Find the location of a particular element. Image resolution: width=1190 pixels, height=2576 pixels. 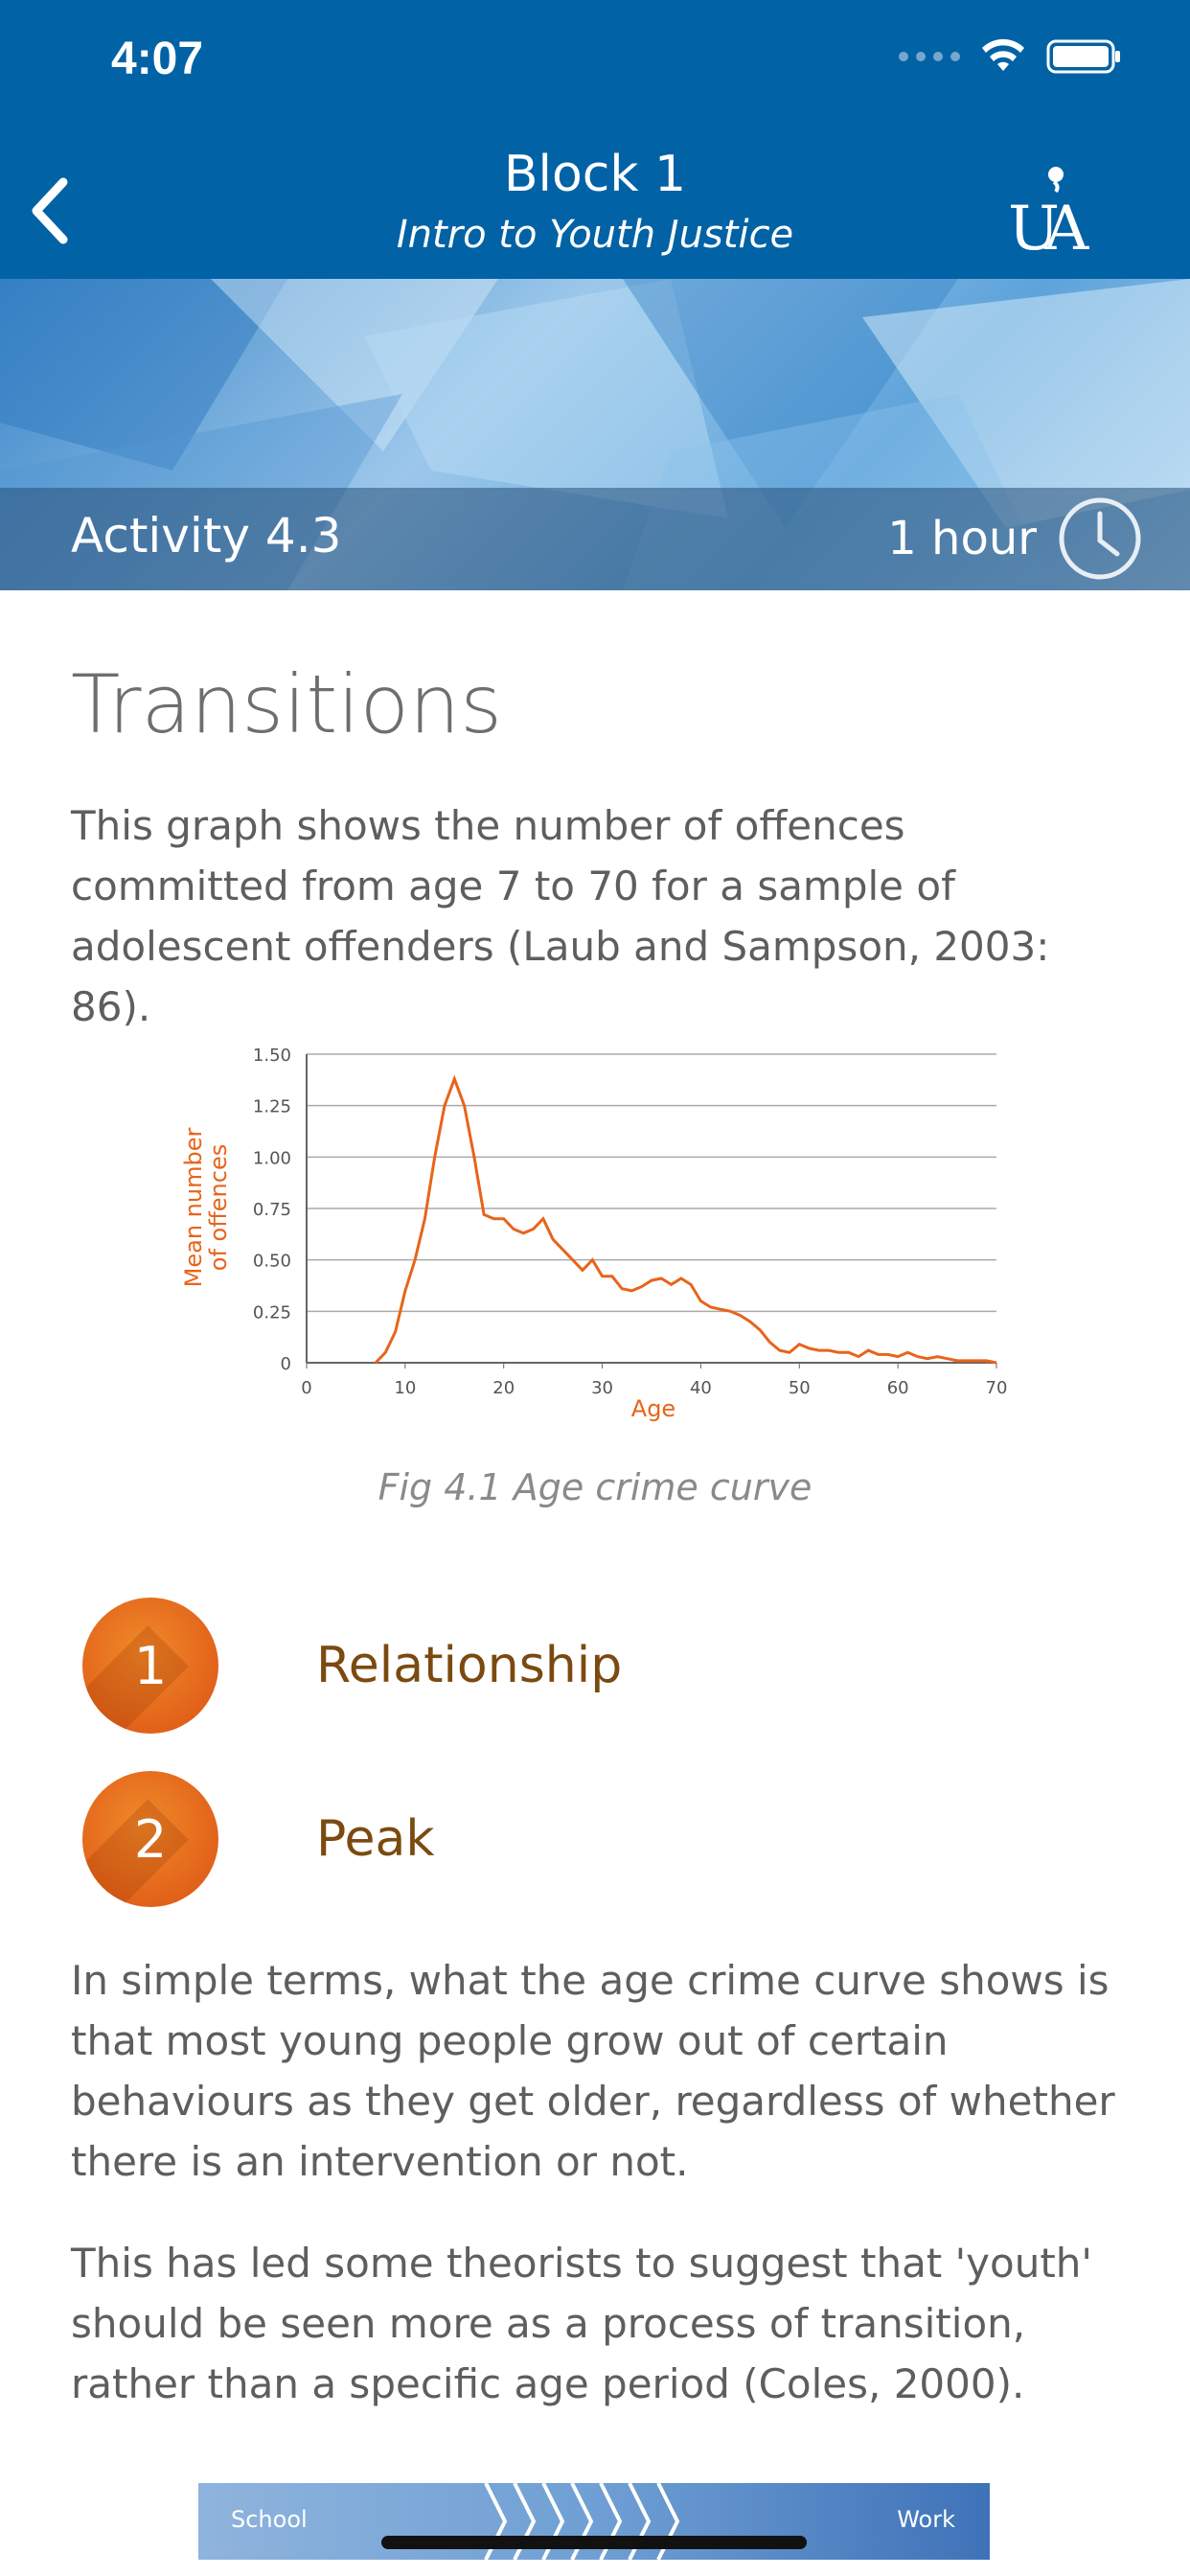

number-badge: 1 is located at coordinates (150, 1666).